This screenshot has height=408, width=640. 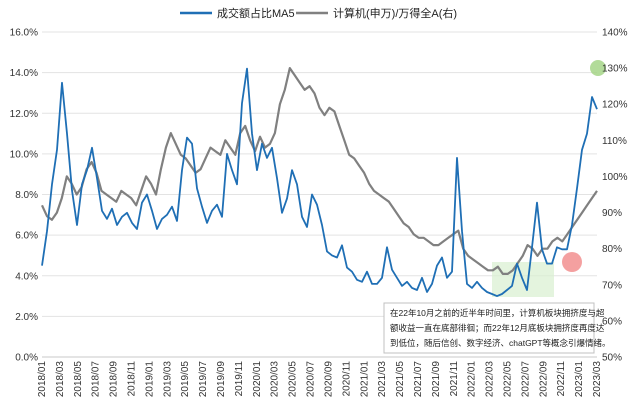 What do you see at coordinates (454, 379) in the screenshot?
I see `x-tick-label: 2021/11` at bounding box center [454, 379].